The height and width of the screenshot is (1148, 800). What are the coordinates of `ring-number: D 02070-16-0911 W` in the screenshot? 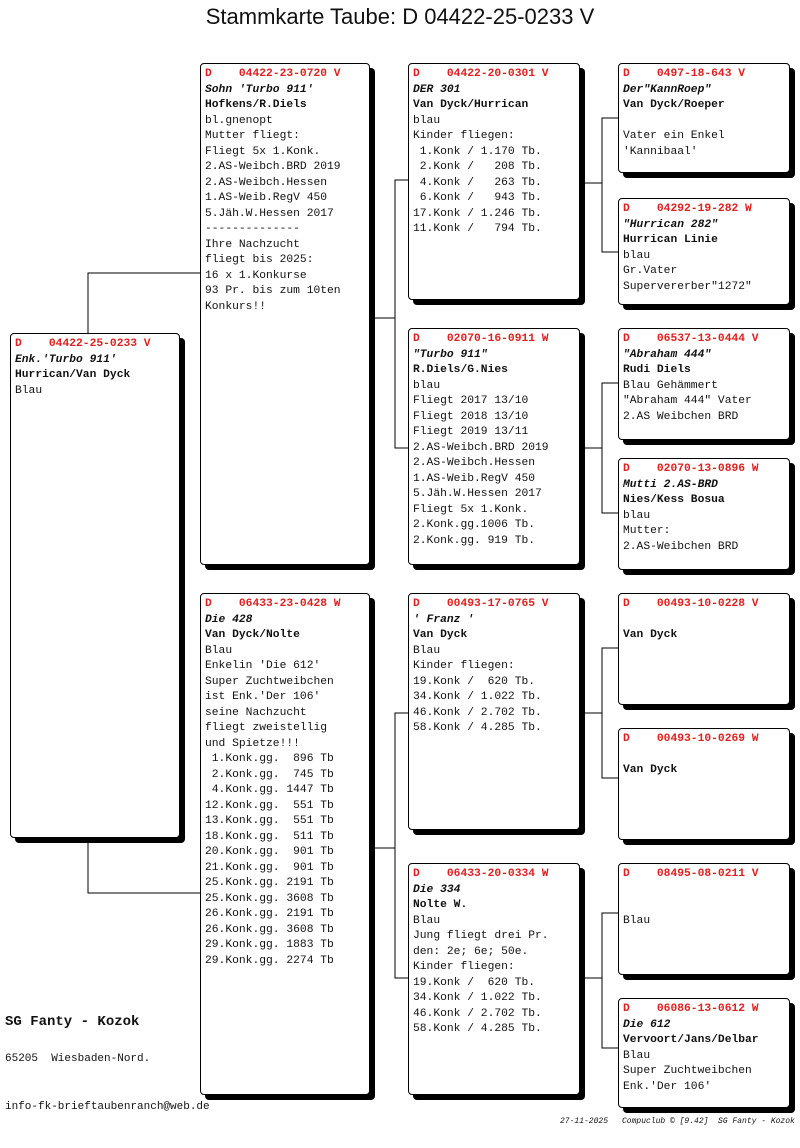 It's located at (481, 339).